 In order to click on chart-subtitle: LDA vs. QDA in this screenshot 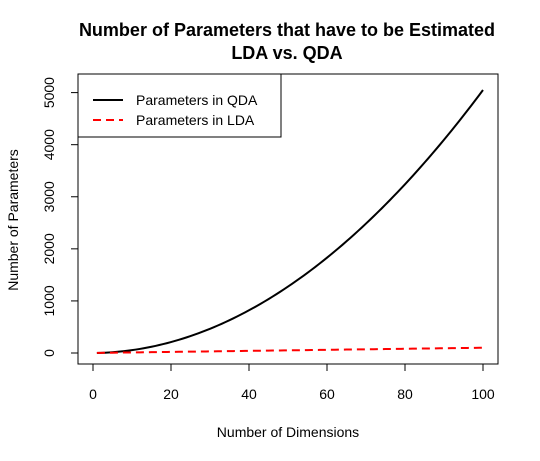, I will do `click(286, 53)`.